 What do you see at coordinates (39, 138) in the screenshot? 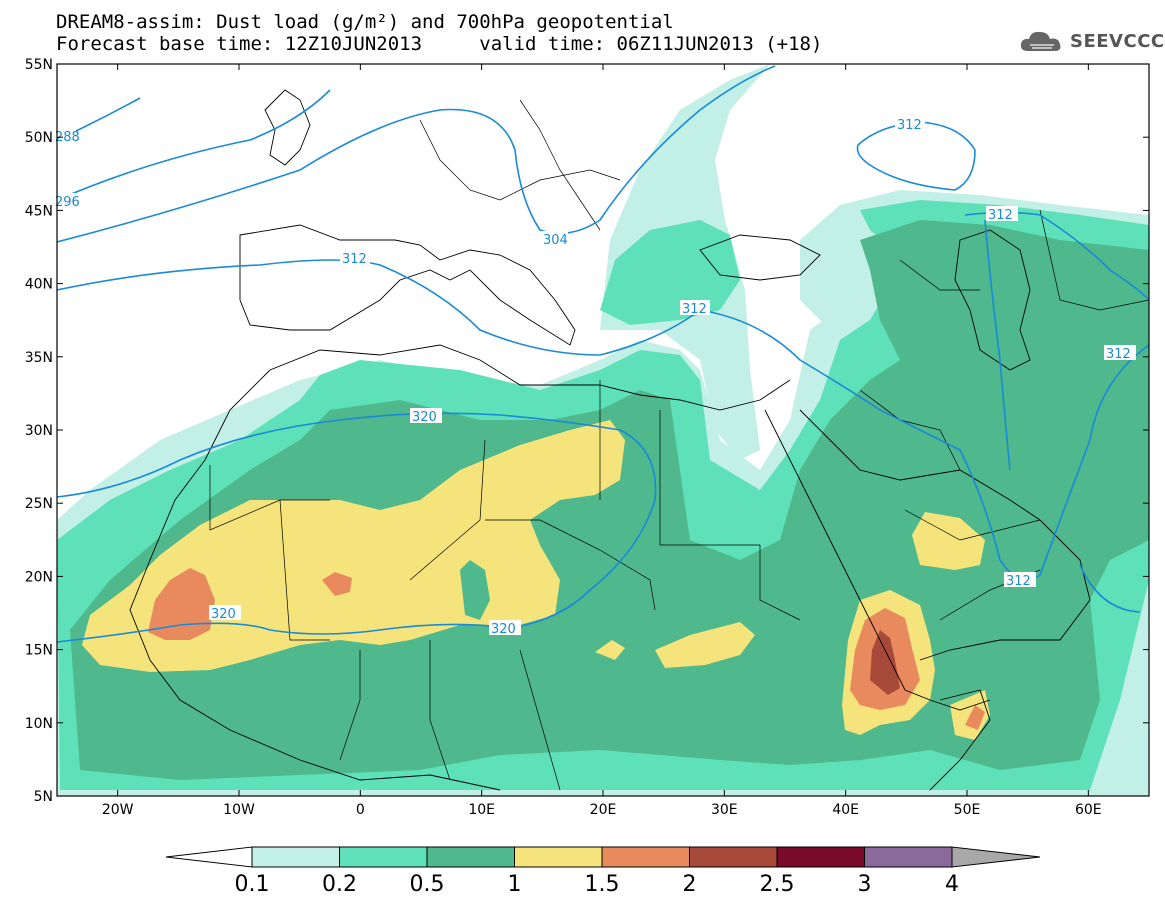
I see `lat-tick-label: 50N` at bounding box center [39, 138].